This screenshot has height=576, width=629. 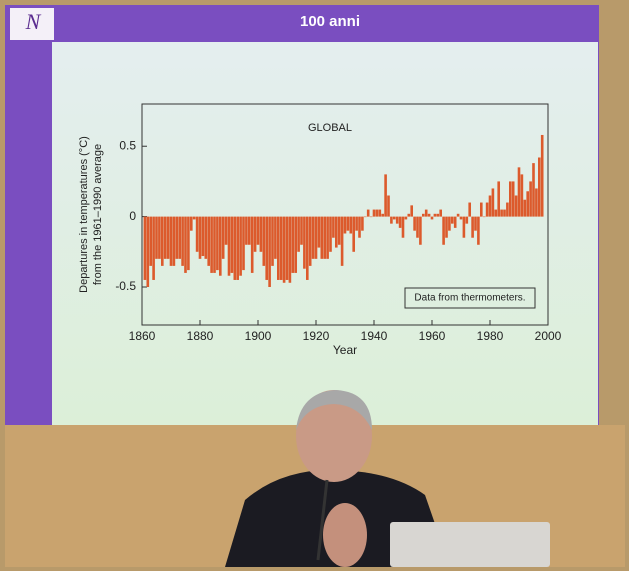 I want to click on x-tick-label: 1880, so click(x=200, y=336).